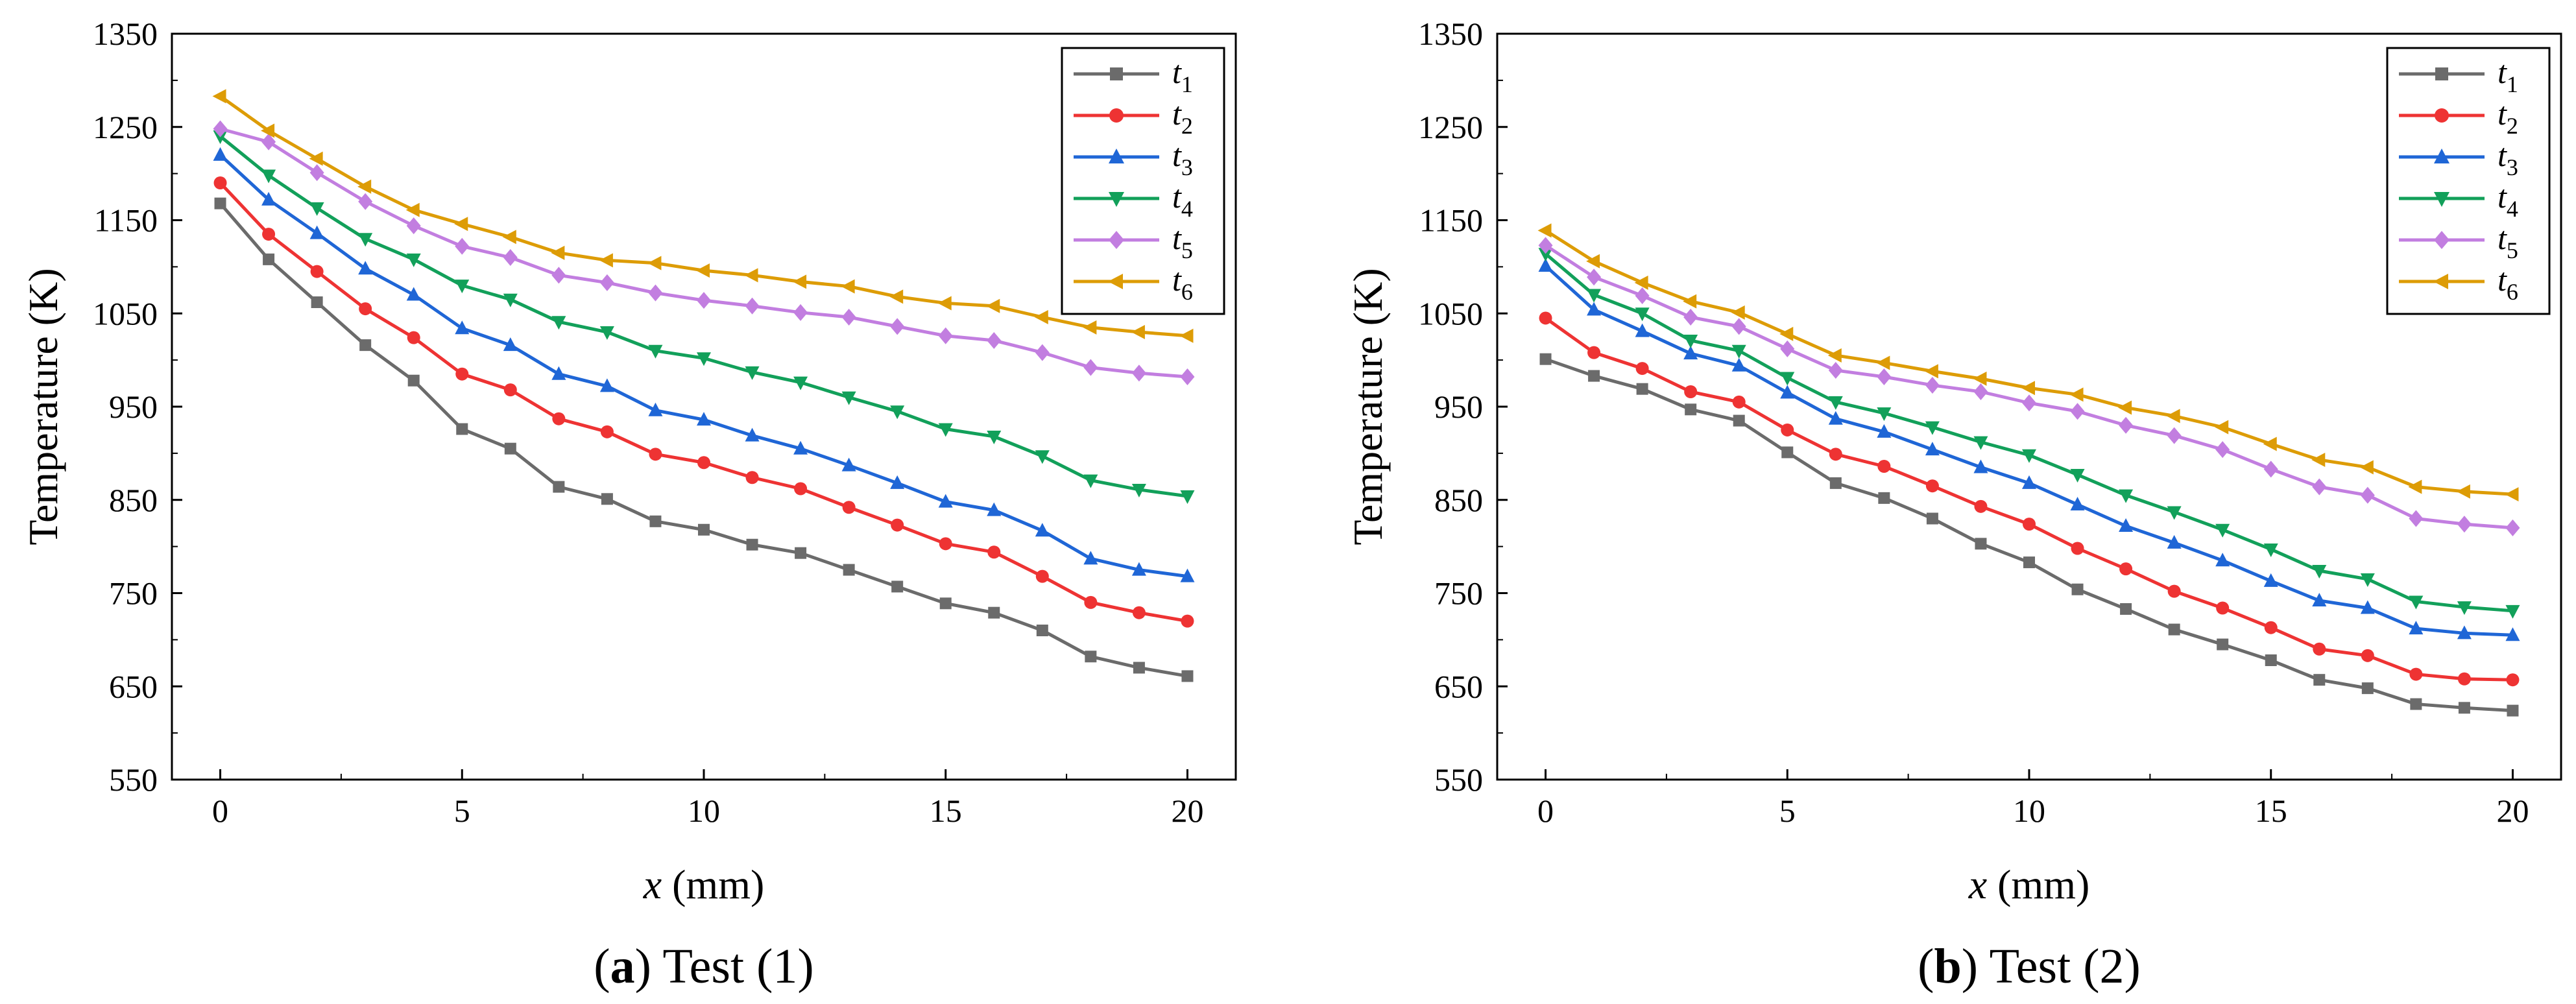 This screenshot has width=2576, height=1004. I want to click on legend-label-subscript: 5, so click(2512, 250).